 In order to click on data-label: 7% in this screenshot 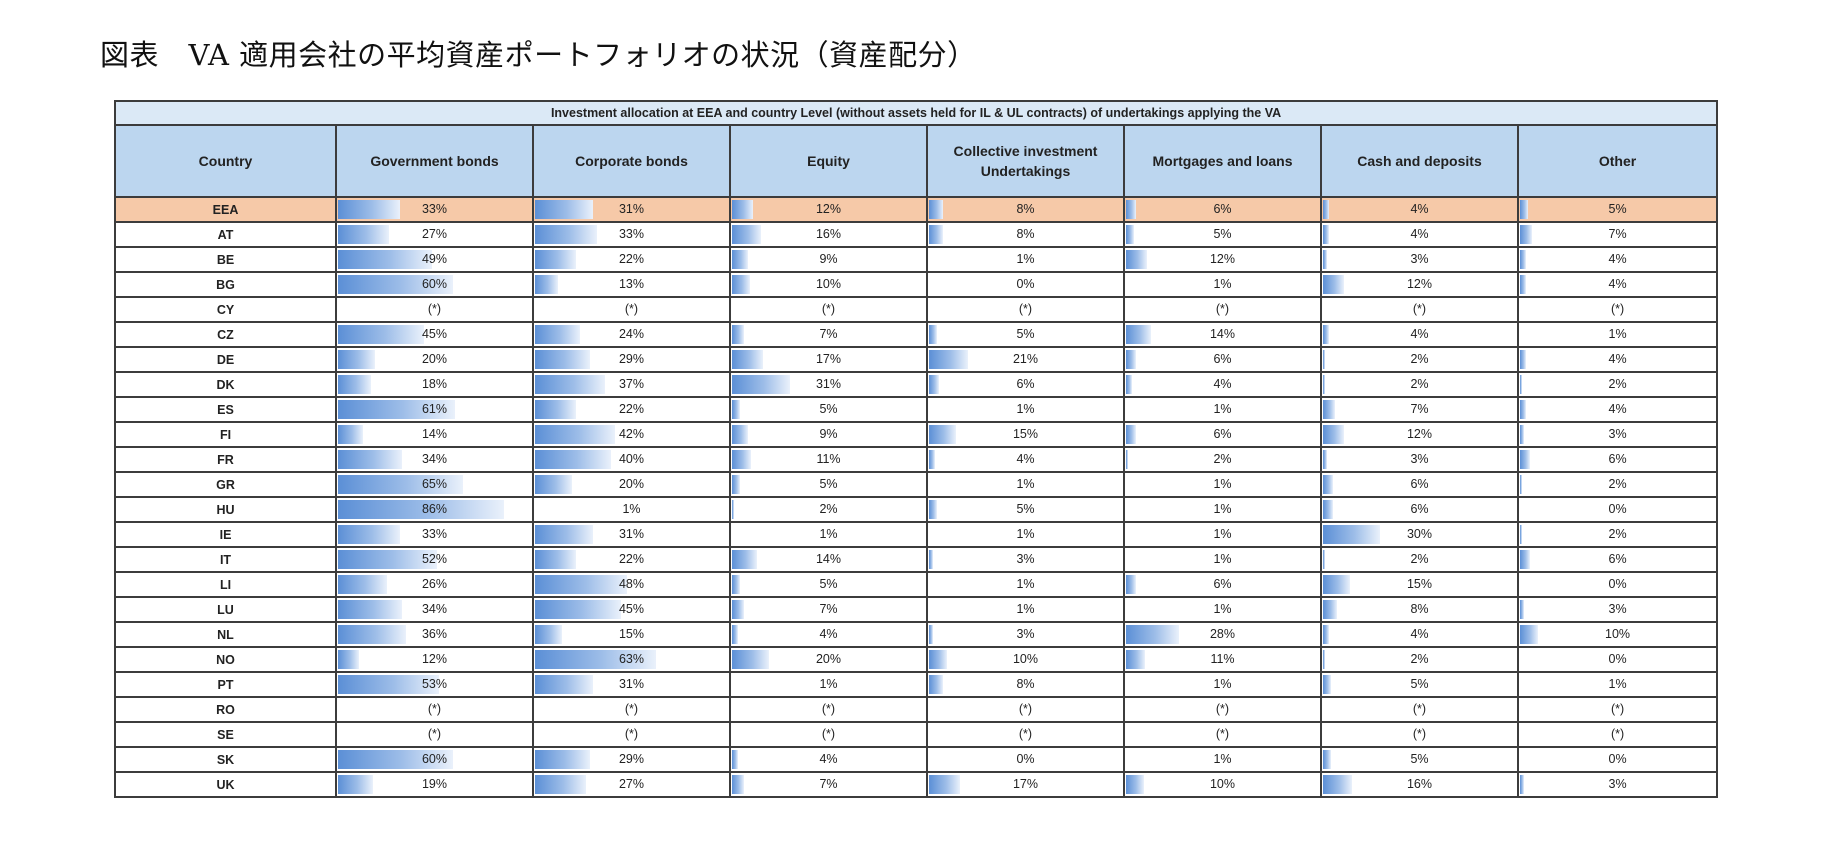, I will do `click(828, 784)`.